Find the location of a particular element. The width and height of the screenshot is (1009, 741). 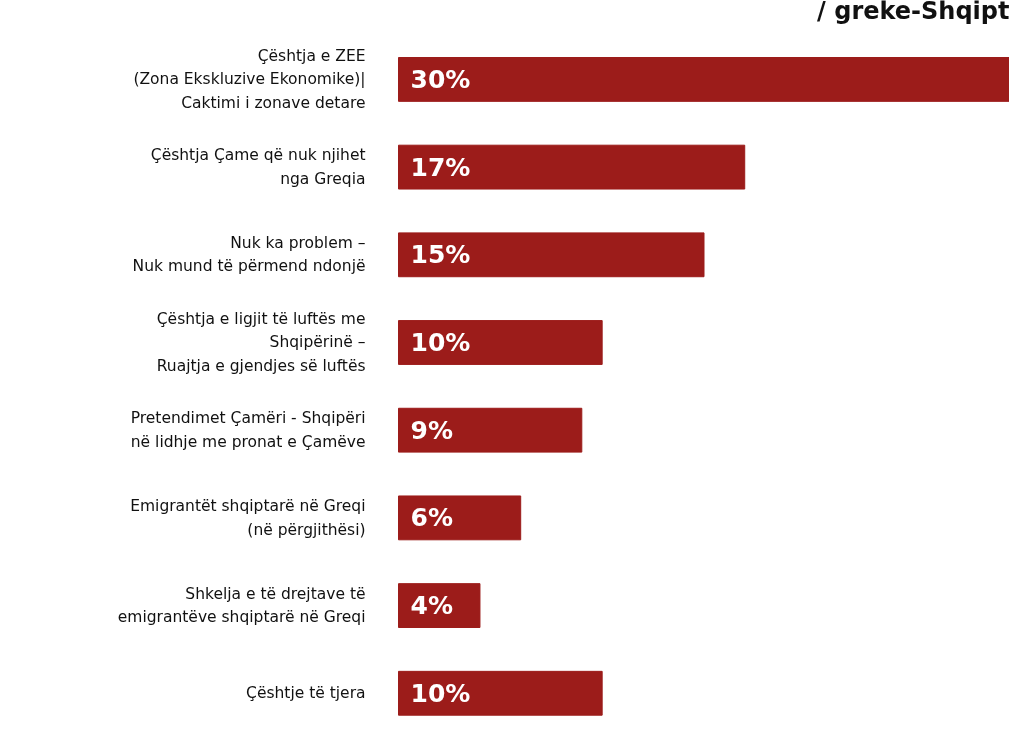

y-tick-label: Çështja Çame që nuk njihet nga Greqia is located at coordinates (258, 167).